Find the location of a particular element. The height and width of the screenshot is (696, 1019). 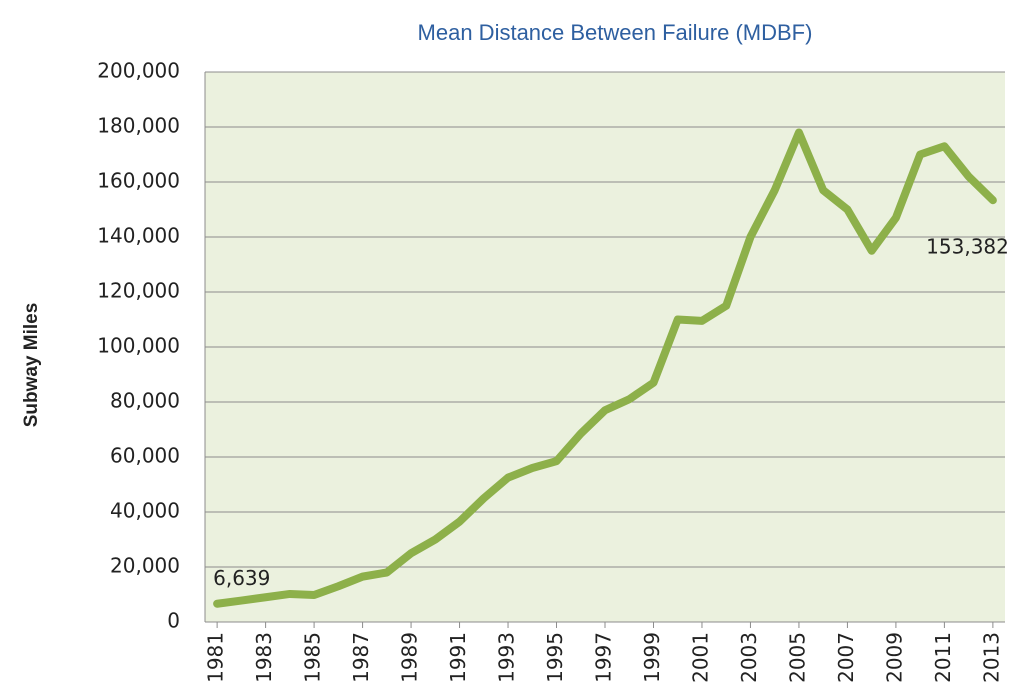

y-tick-label: 120,000 is located at coordinates (138, 291).